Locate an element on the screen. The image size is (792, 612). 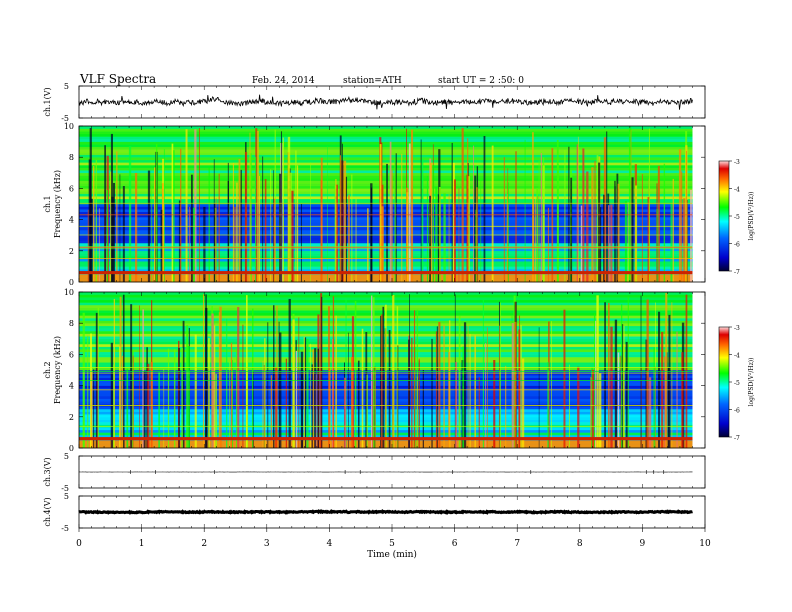
y-tick-label: 6 is located at coordinates (71, 354).